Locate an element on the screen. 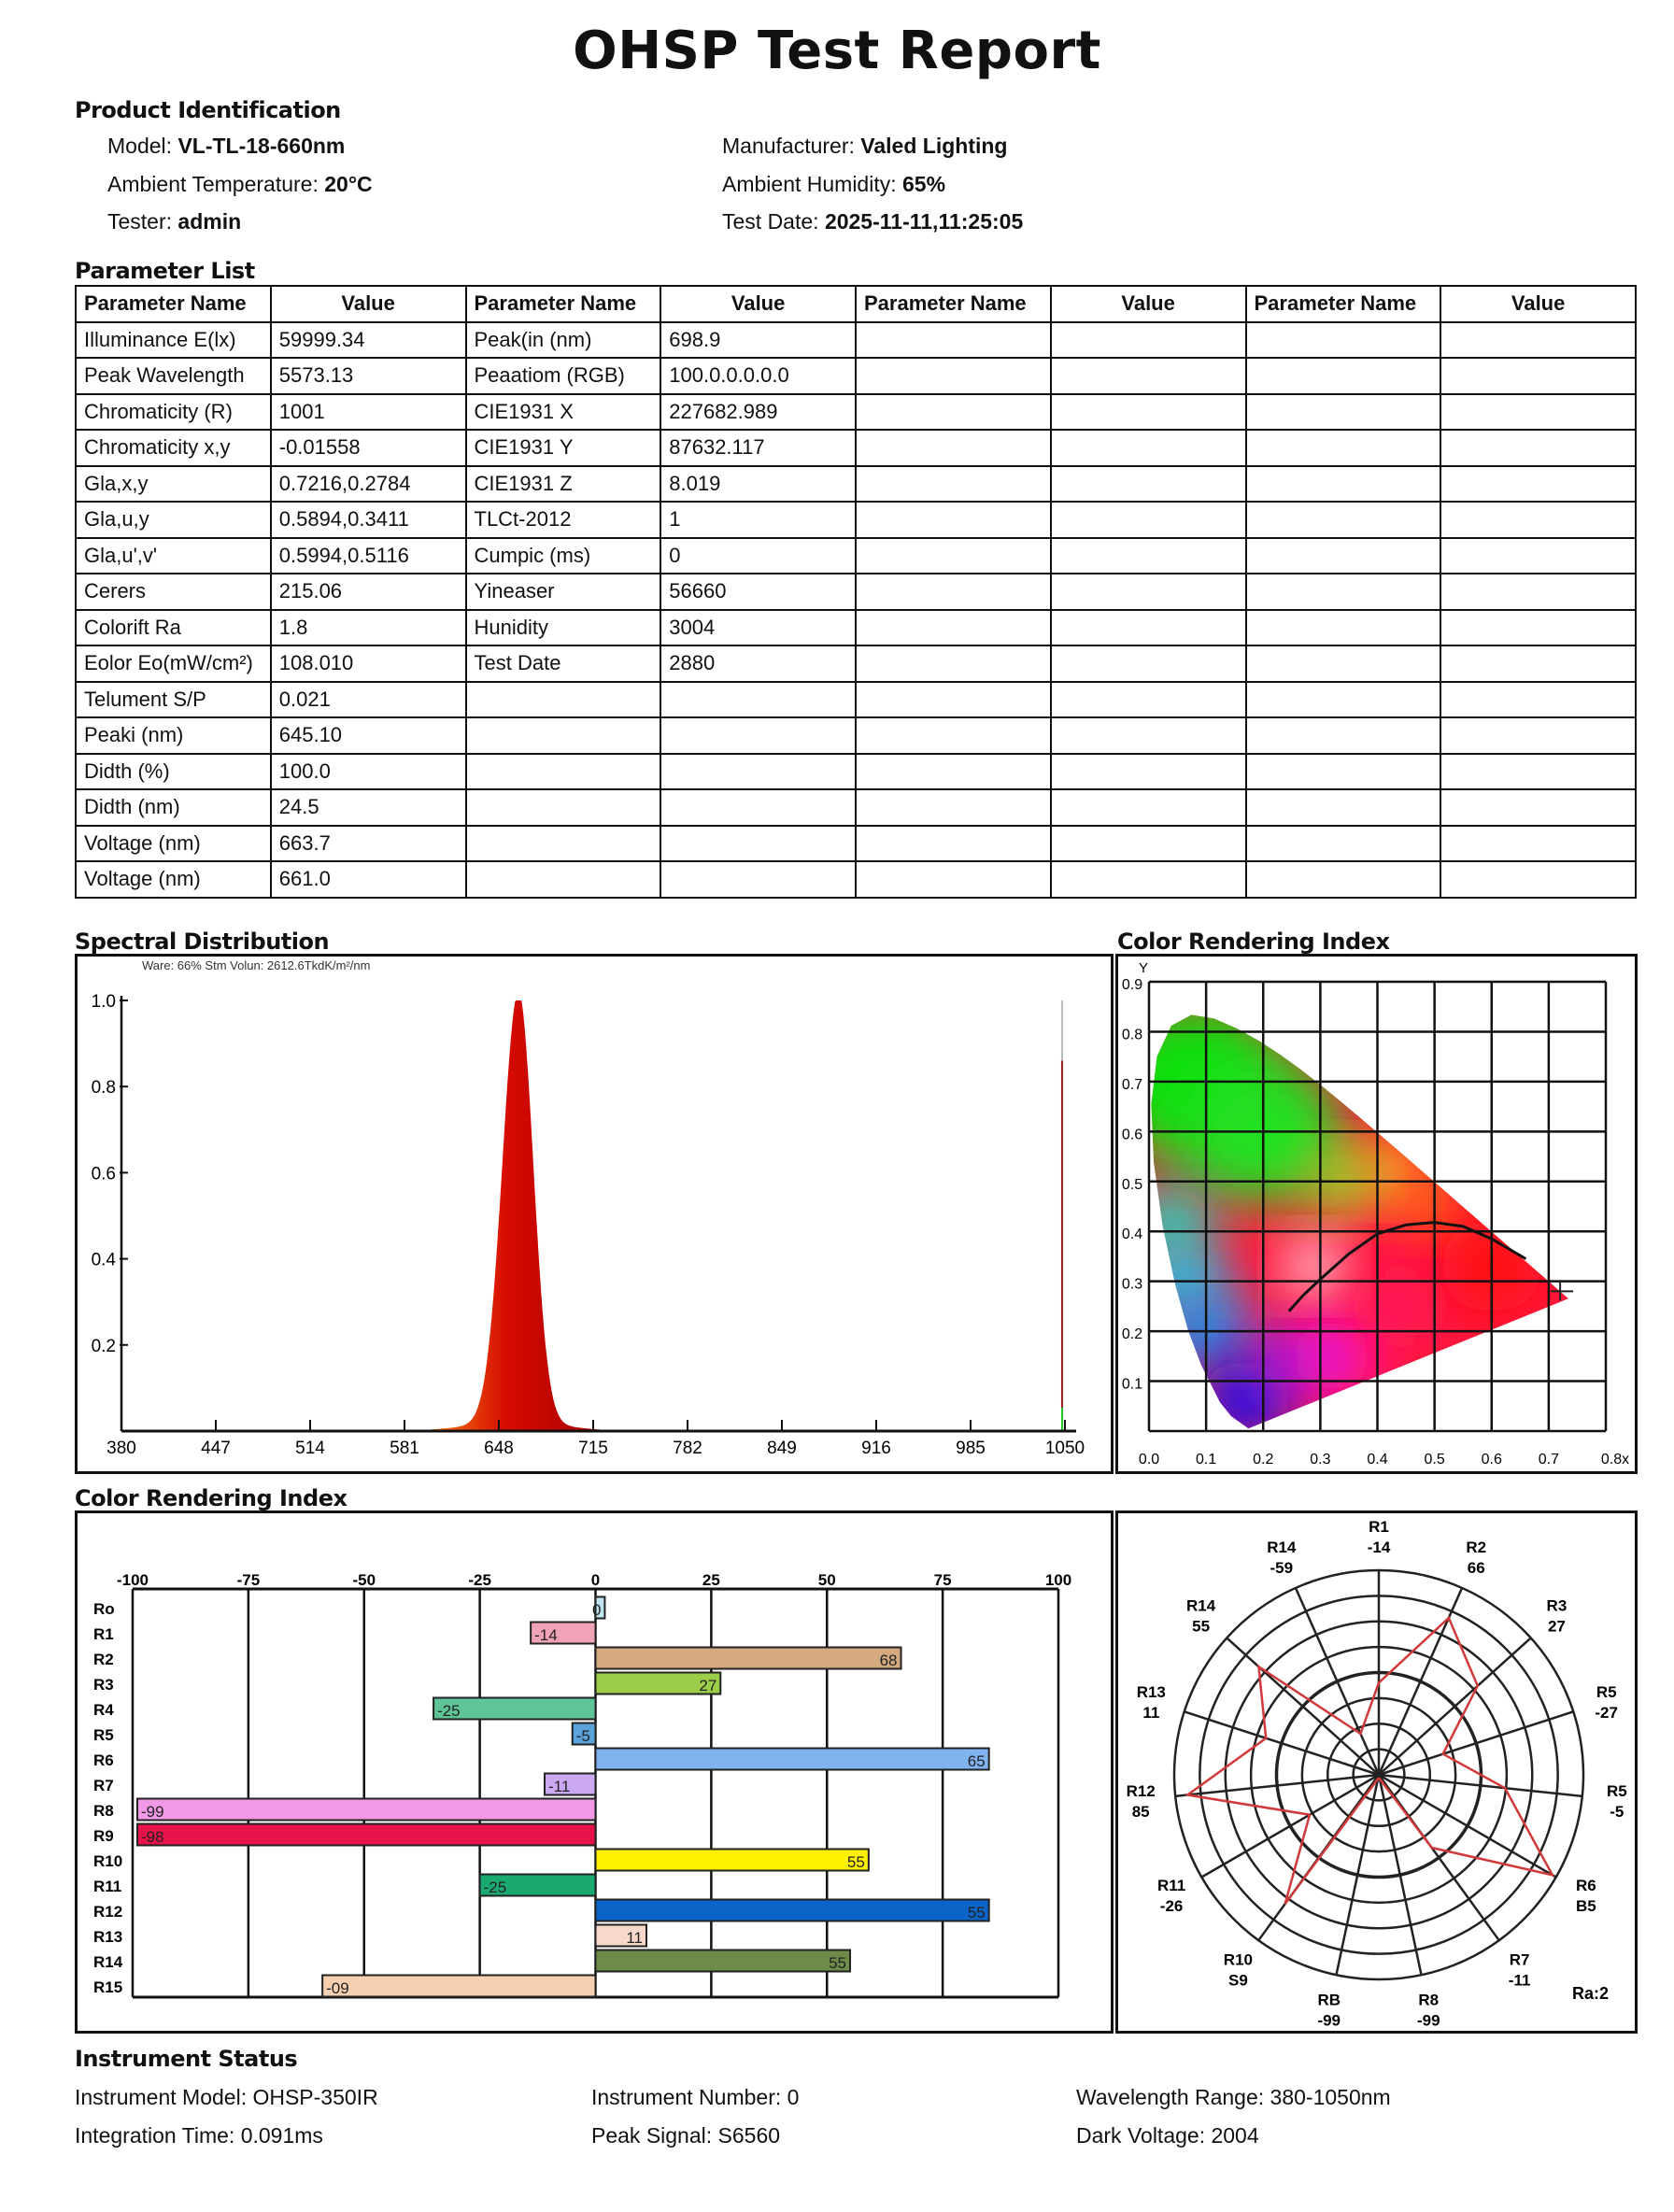 The image size is (1674, 2212). bar-value-label: -11 is located at coordinates (559, 1786).